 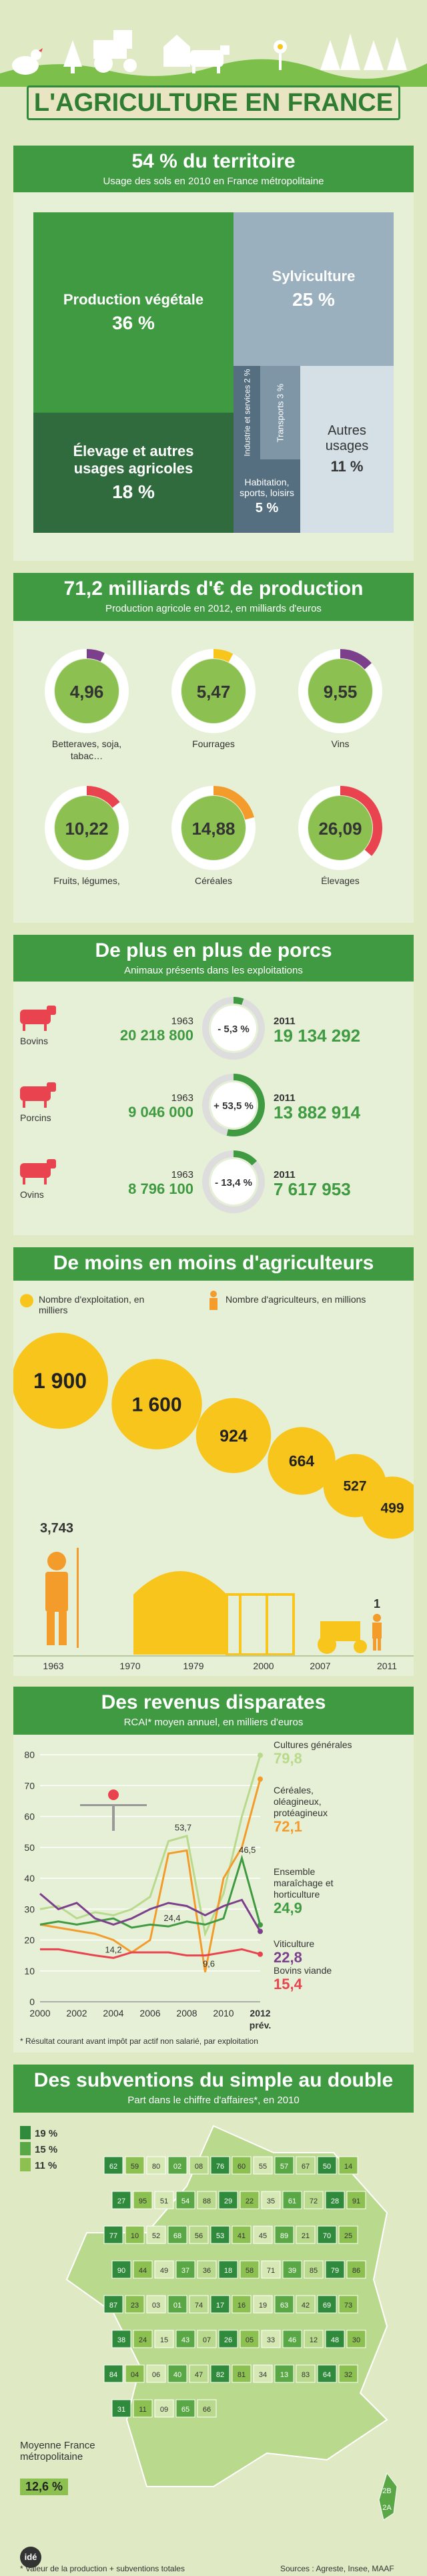 What do you see at coordinates (30, 1878) in the screenshot?
I see `y-tick-label: 40` at bounding box center [30, 1878].